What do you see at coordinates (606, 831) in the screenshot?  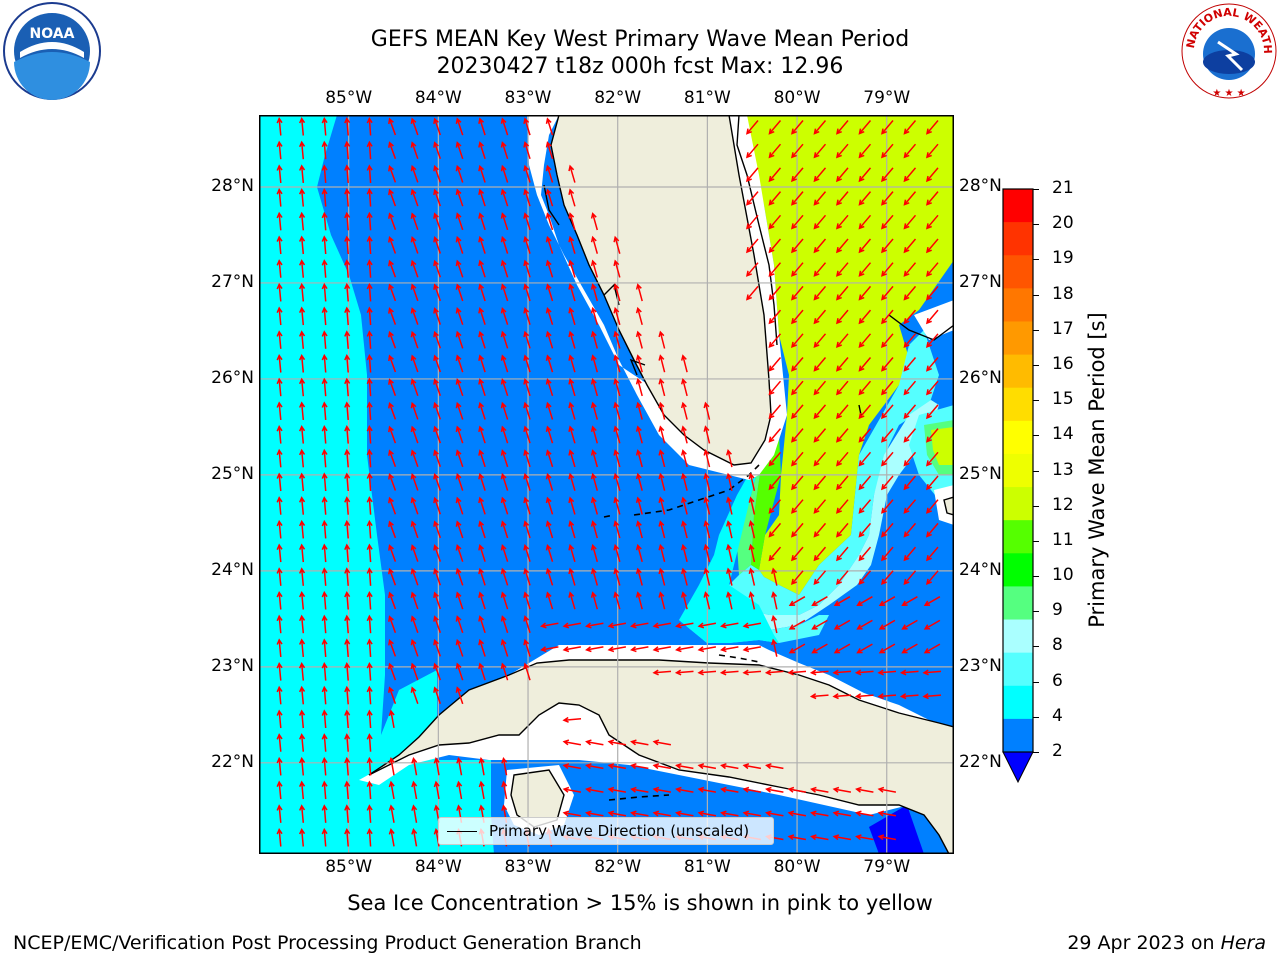 I see `map-legend: Primary Wave Direction (unscaled)` at bounding box center [606, 831].